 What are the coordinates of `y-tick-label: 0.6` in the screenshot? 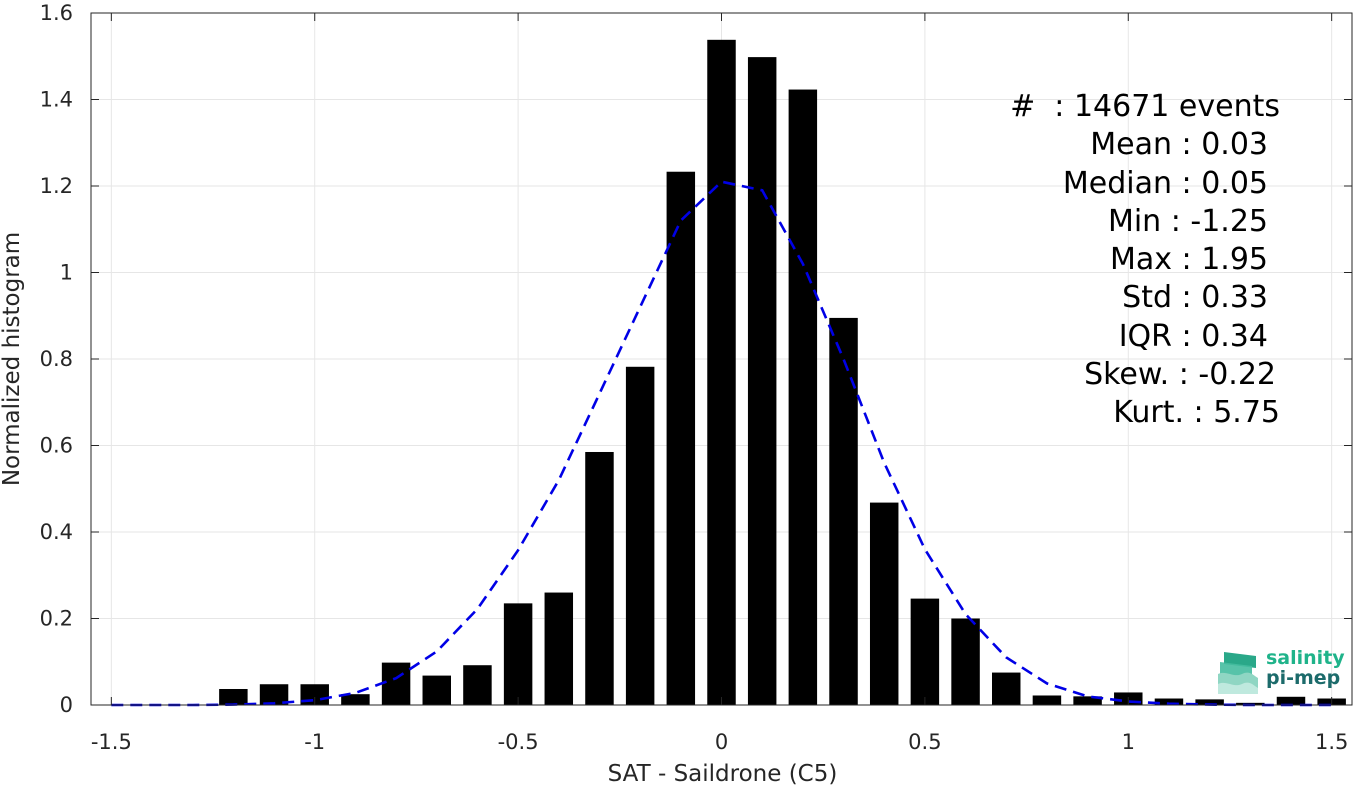 It's located at (56, 446).